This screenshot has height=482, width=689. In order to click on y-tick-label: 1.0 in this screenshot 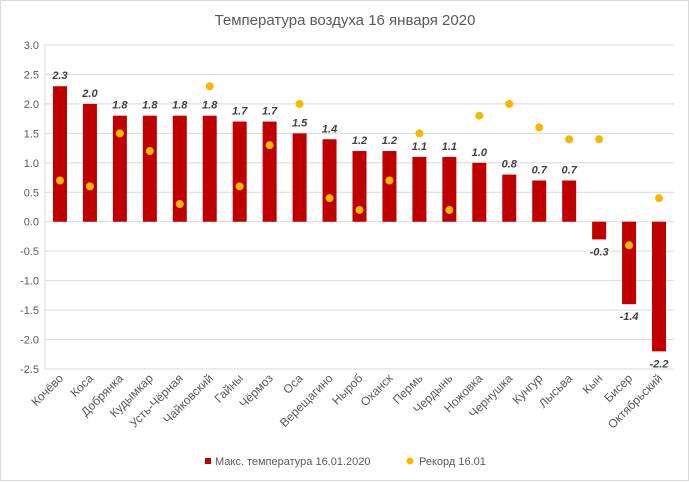, I will do `click(31, 164)`.